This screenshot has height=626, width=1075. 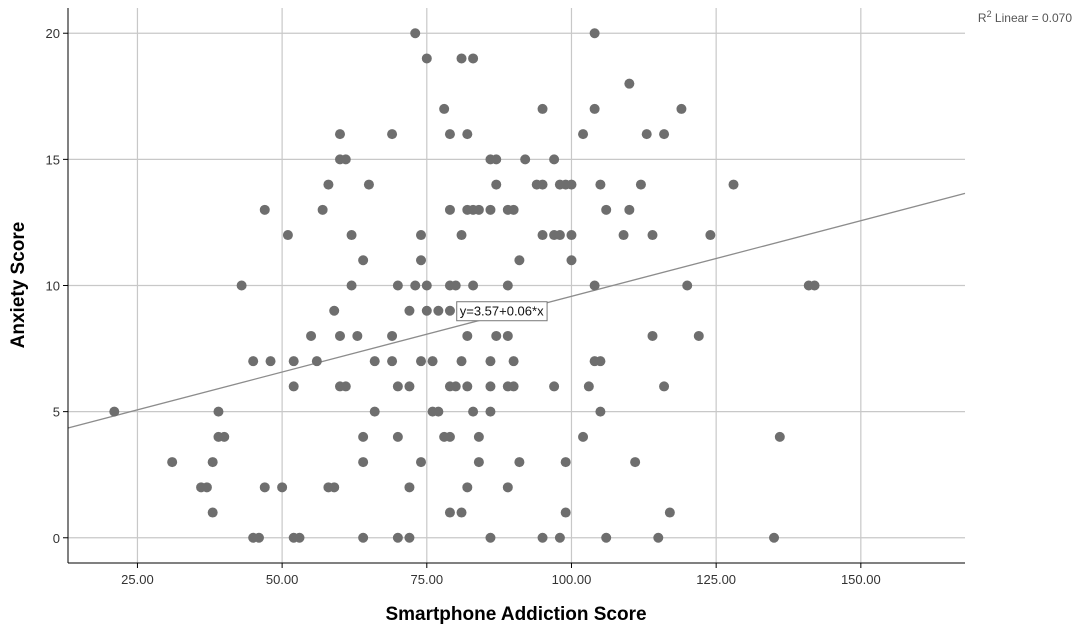 What do you see at coordinates (1025, 17) in the screenshot?
I see `r-squared-label: R2 Linear = 0.070` at bounding box center [1025, 17].